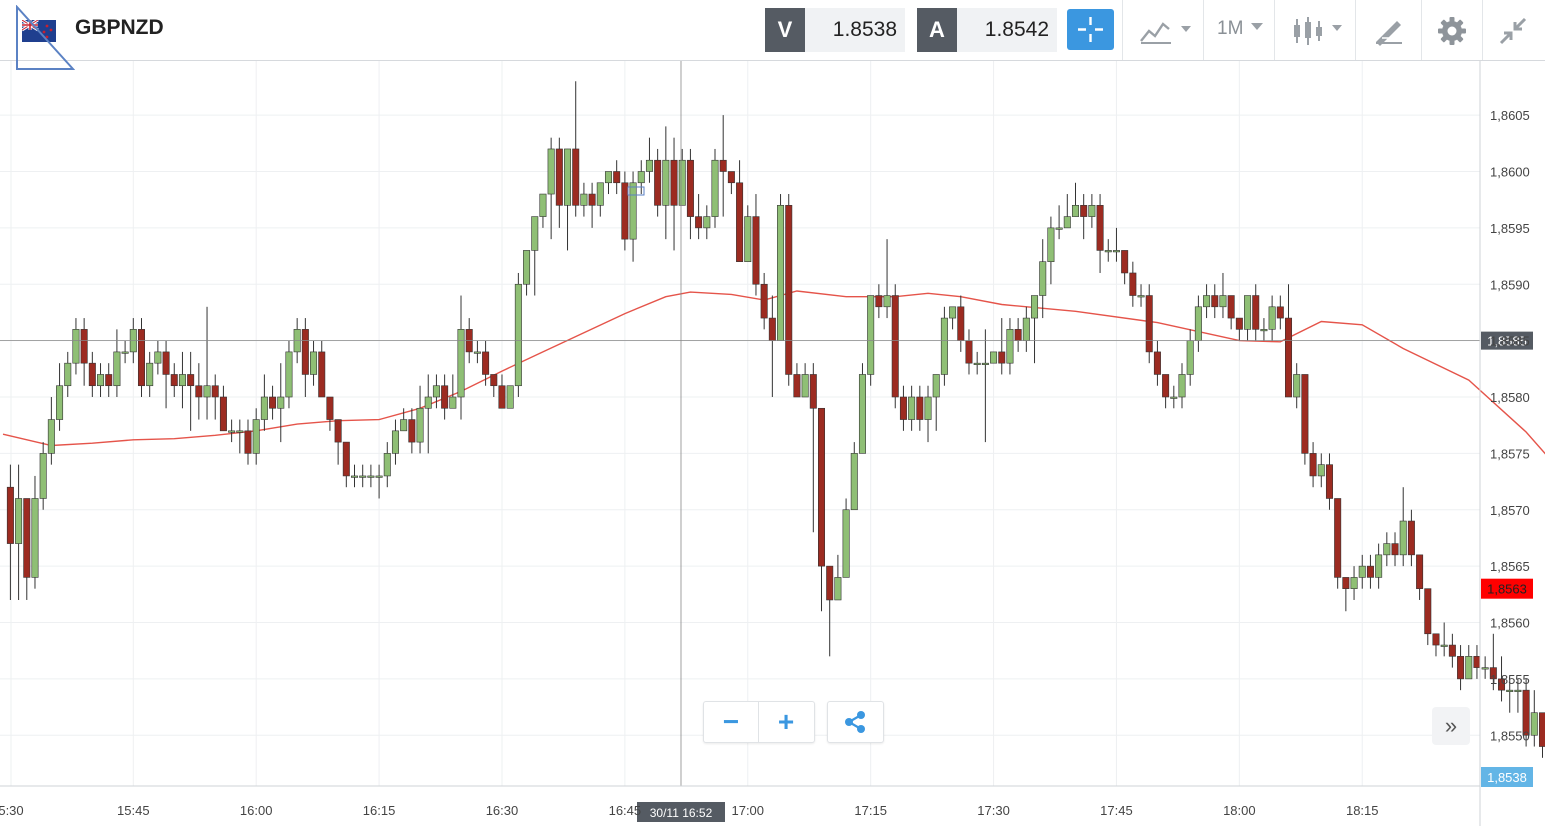 This screenshot has height=831, width=1545. What do you see at coordinates (1451, 726) in the screenshot?
I see `fast-forward-button: »` at bounding box center [1451, 726].